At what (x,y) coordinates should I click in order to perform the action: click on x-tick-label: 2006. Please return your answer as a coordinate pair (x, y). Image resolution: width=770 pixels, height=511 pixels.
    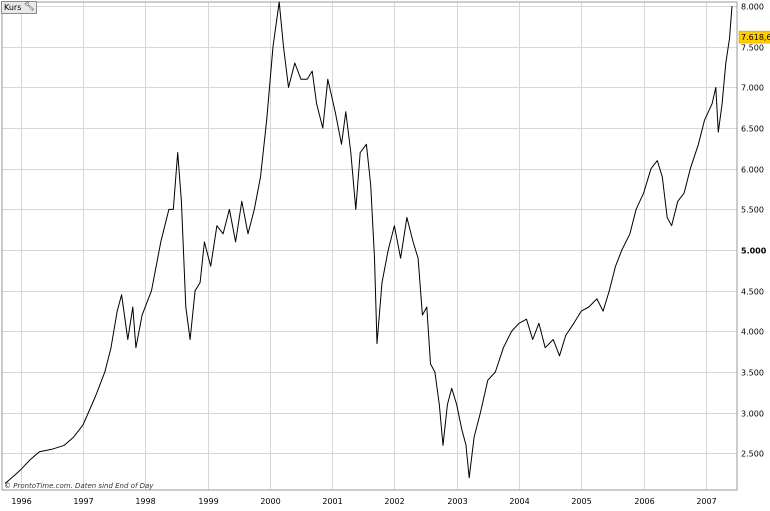
    Looking at the image, I should click on (644, 501).